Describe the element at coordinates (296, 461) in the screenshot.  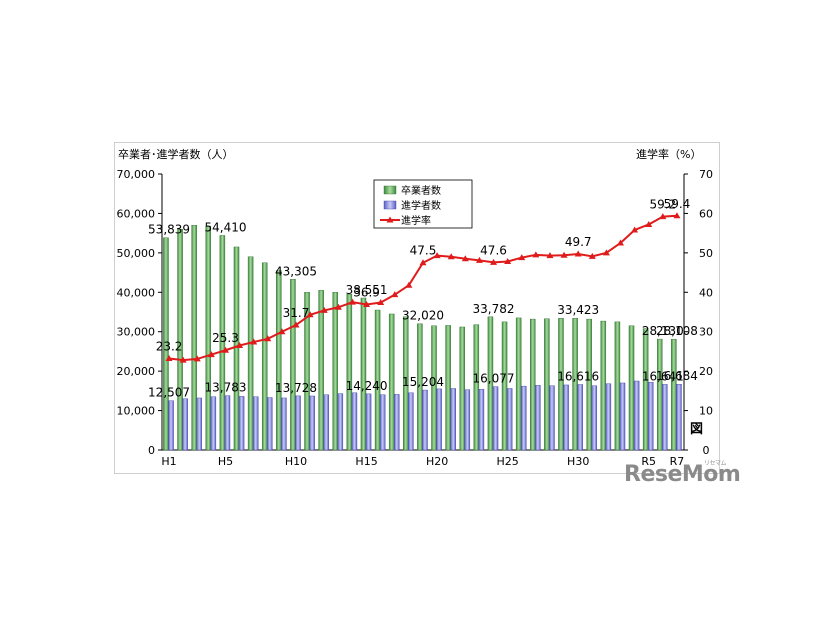
I see `x-tick-label: H10` at that location.